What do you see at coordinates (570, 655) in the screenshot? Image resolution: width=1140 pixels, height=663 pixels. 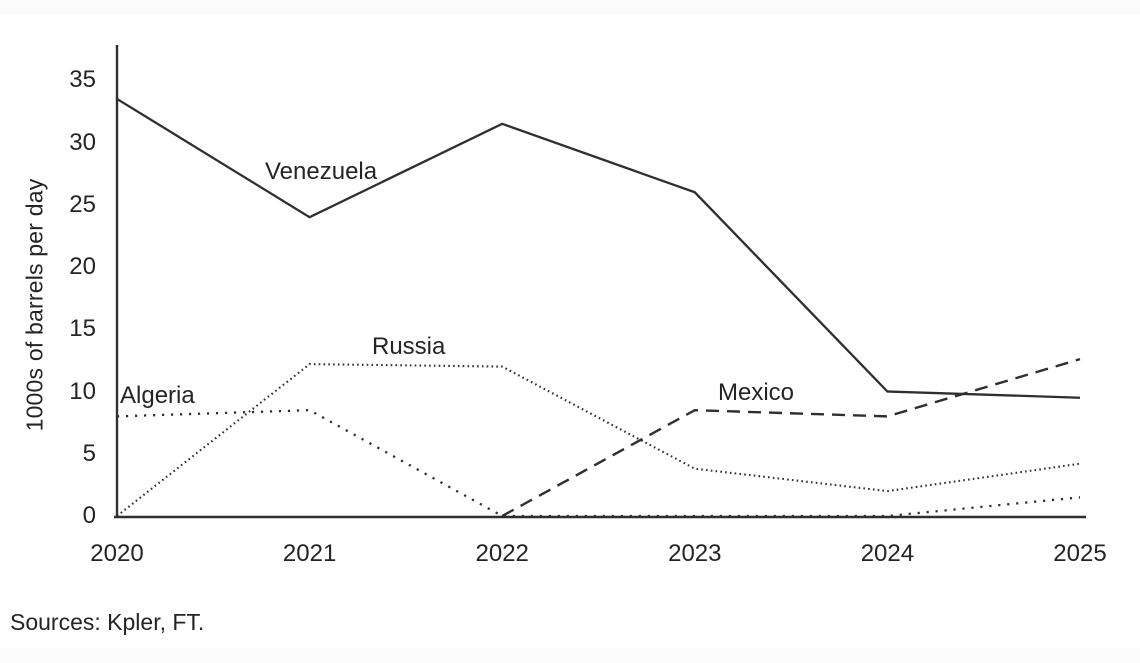 I see `bottom-margin-band` at bounding box center [570, 655].